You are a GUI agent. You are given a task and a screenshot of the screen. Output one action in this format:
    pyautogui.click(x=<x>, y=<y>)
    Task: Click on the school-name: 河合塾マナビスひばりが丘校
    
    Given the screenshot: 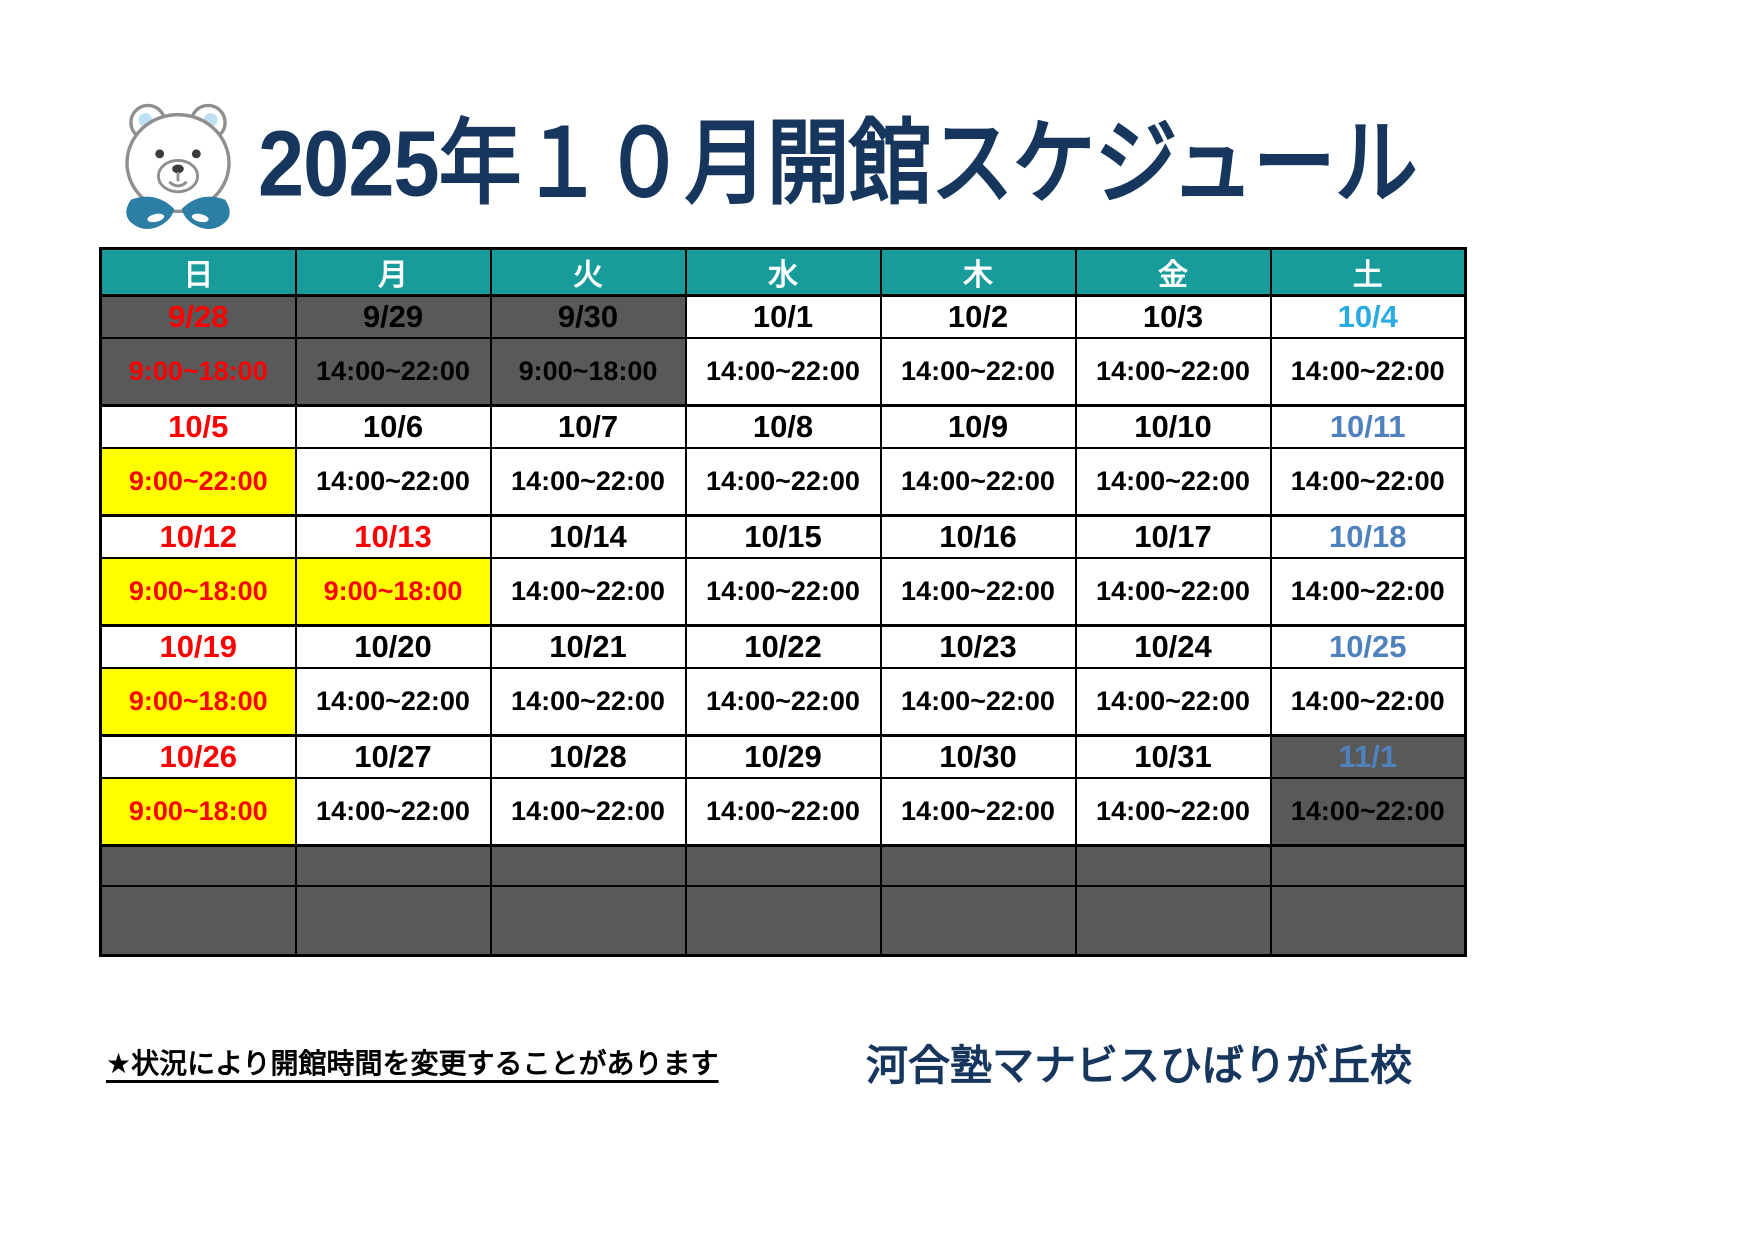 What is the action you would take?
    pyautogui.click(x=1139, y=1065)
    